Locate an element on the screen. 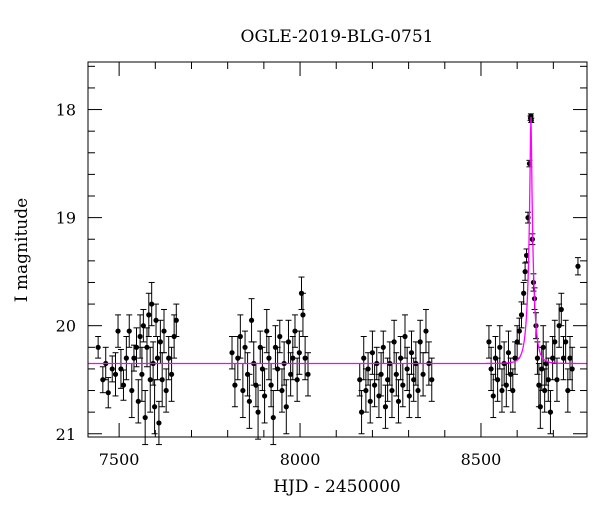 The width and height of the screenshot is (600, 512). x-axis-label: HJD - 2450000 is located at coordinates (337, 487).